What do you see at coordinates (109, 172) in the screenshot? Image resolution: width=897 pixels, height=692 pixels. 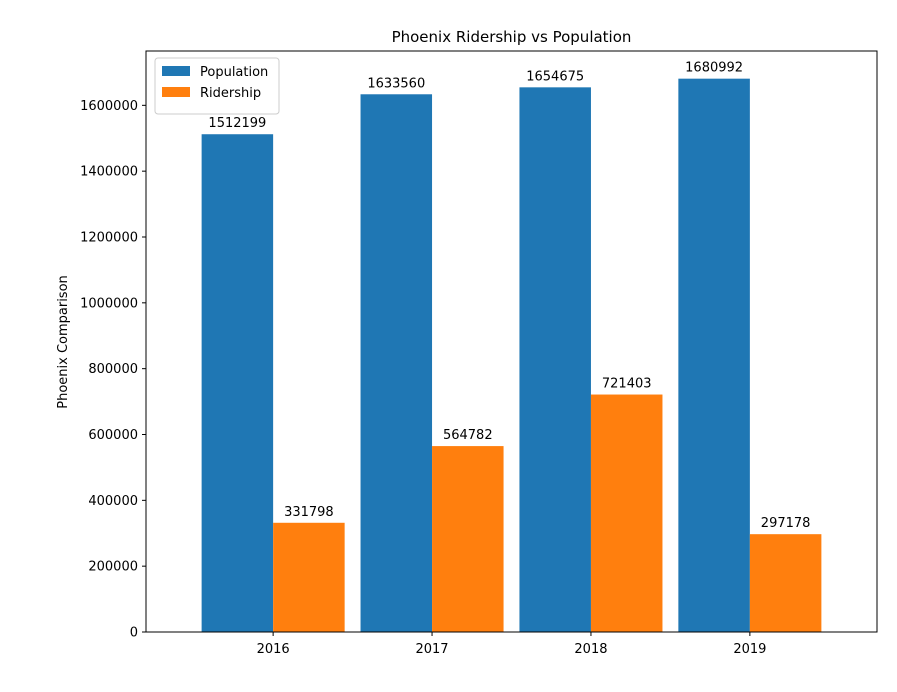 I see `y-tick-label-1400000: 1400000` at bounding box center [109, 172].